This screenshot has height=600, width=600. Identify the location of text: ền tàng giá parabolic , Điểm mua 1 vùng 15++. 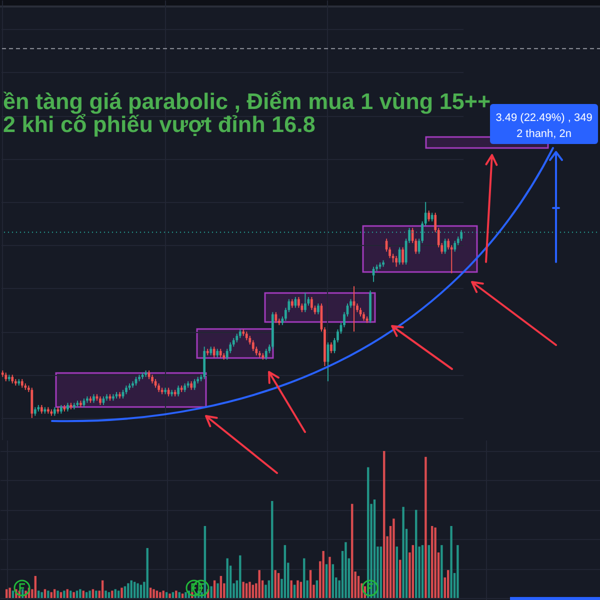
(247, 101).